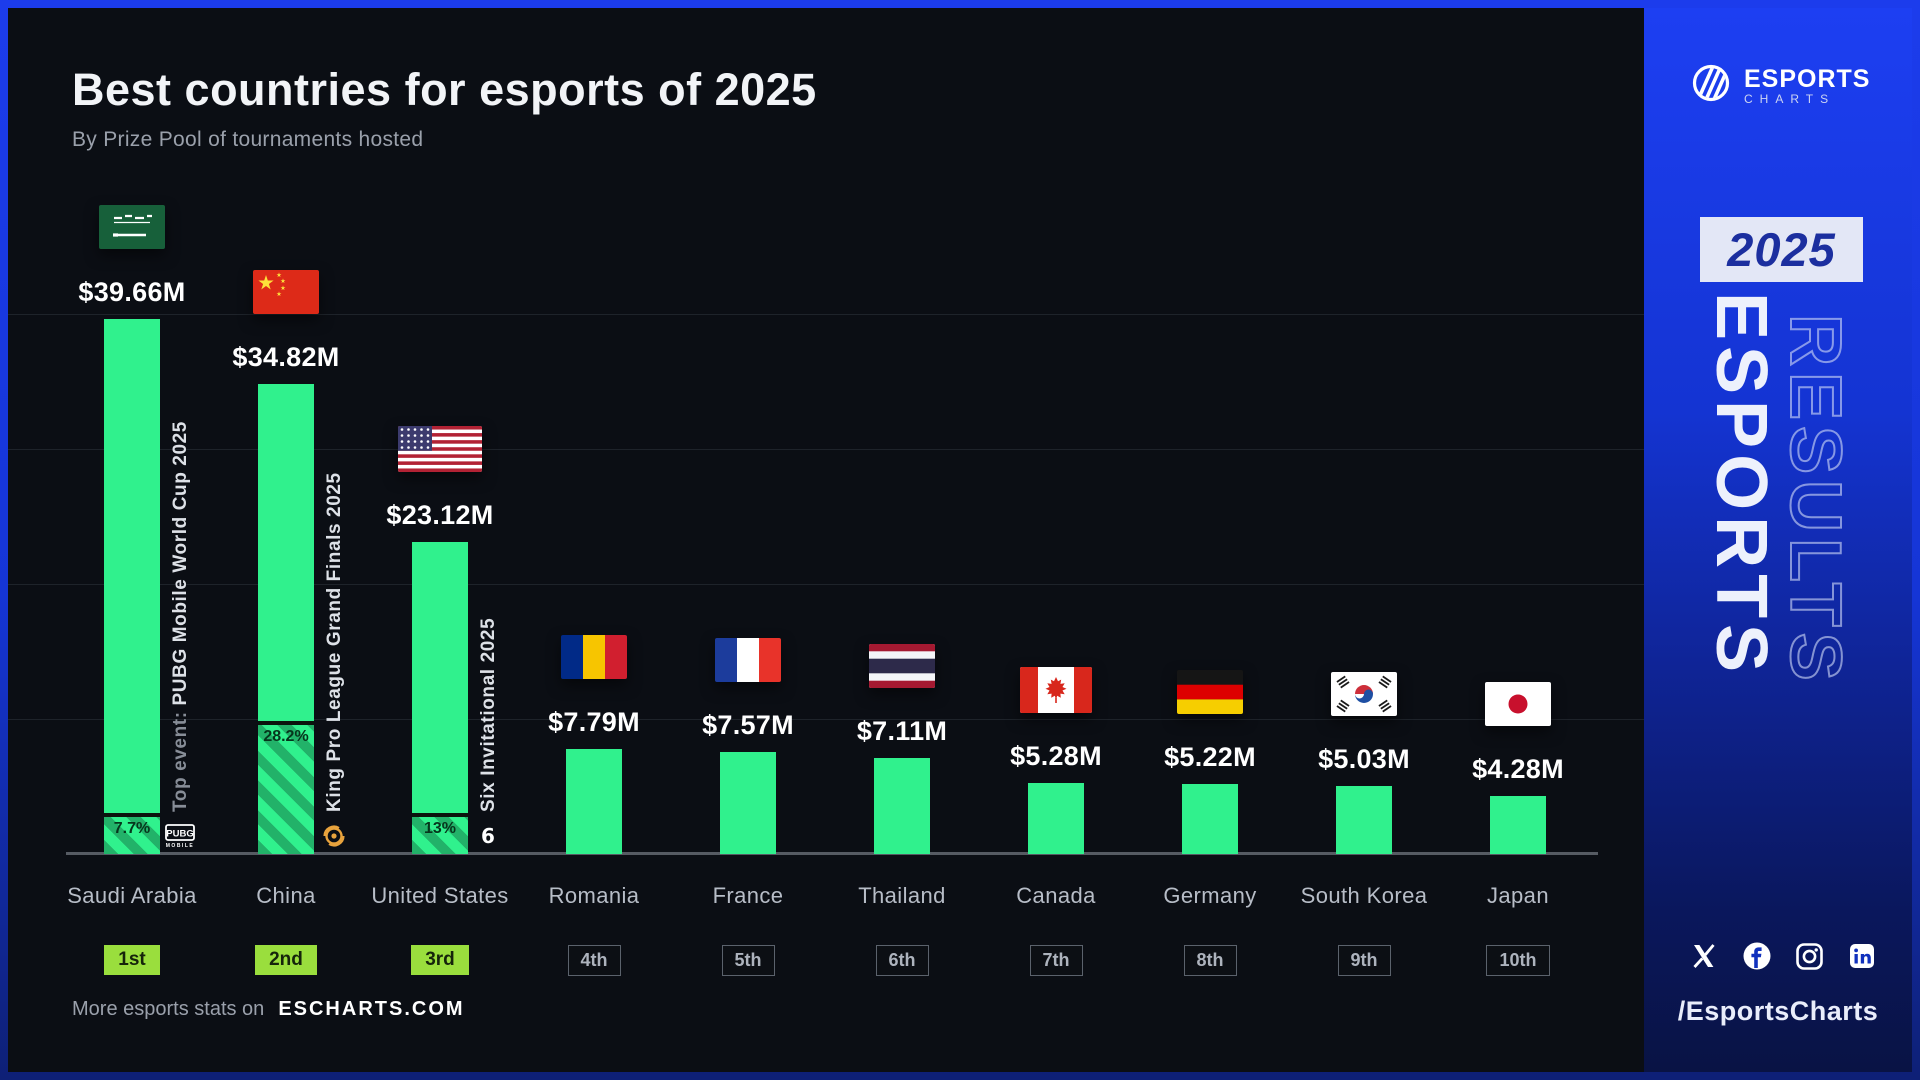  I want to click on footer: More esports stats on ESCHARTS.COM, so click(268, 1009).